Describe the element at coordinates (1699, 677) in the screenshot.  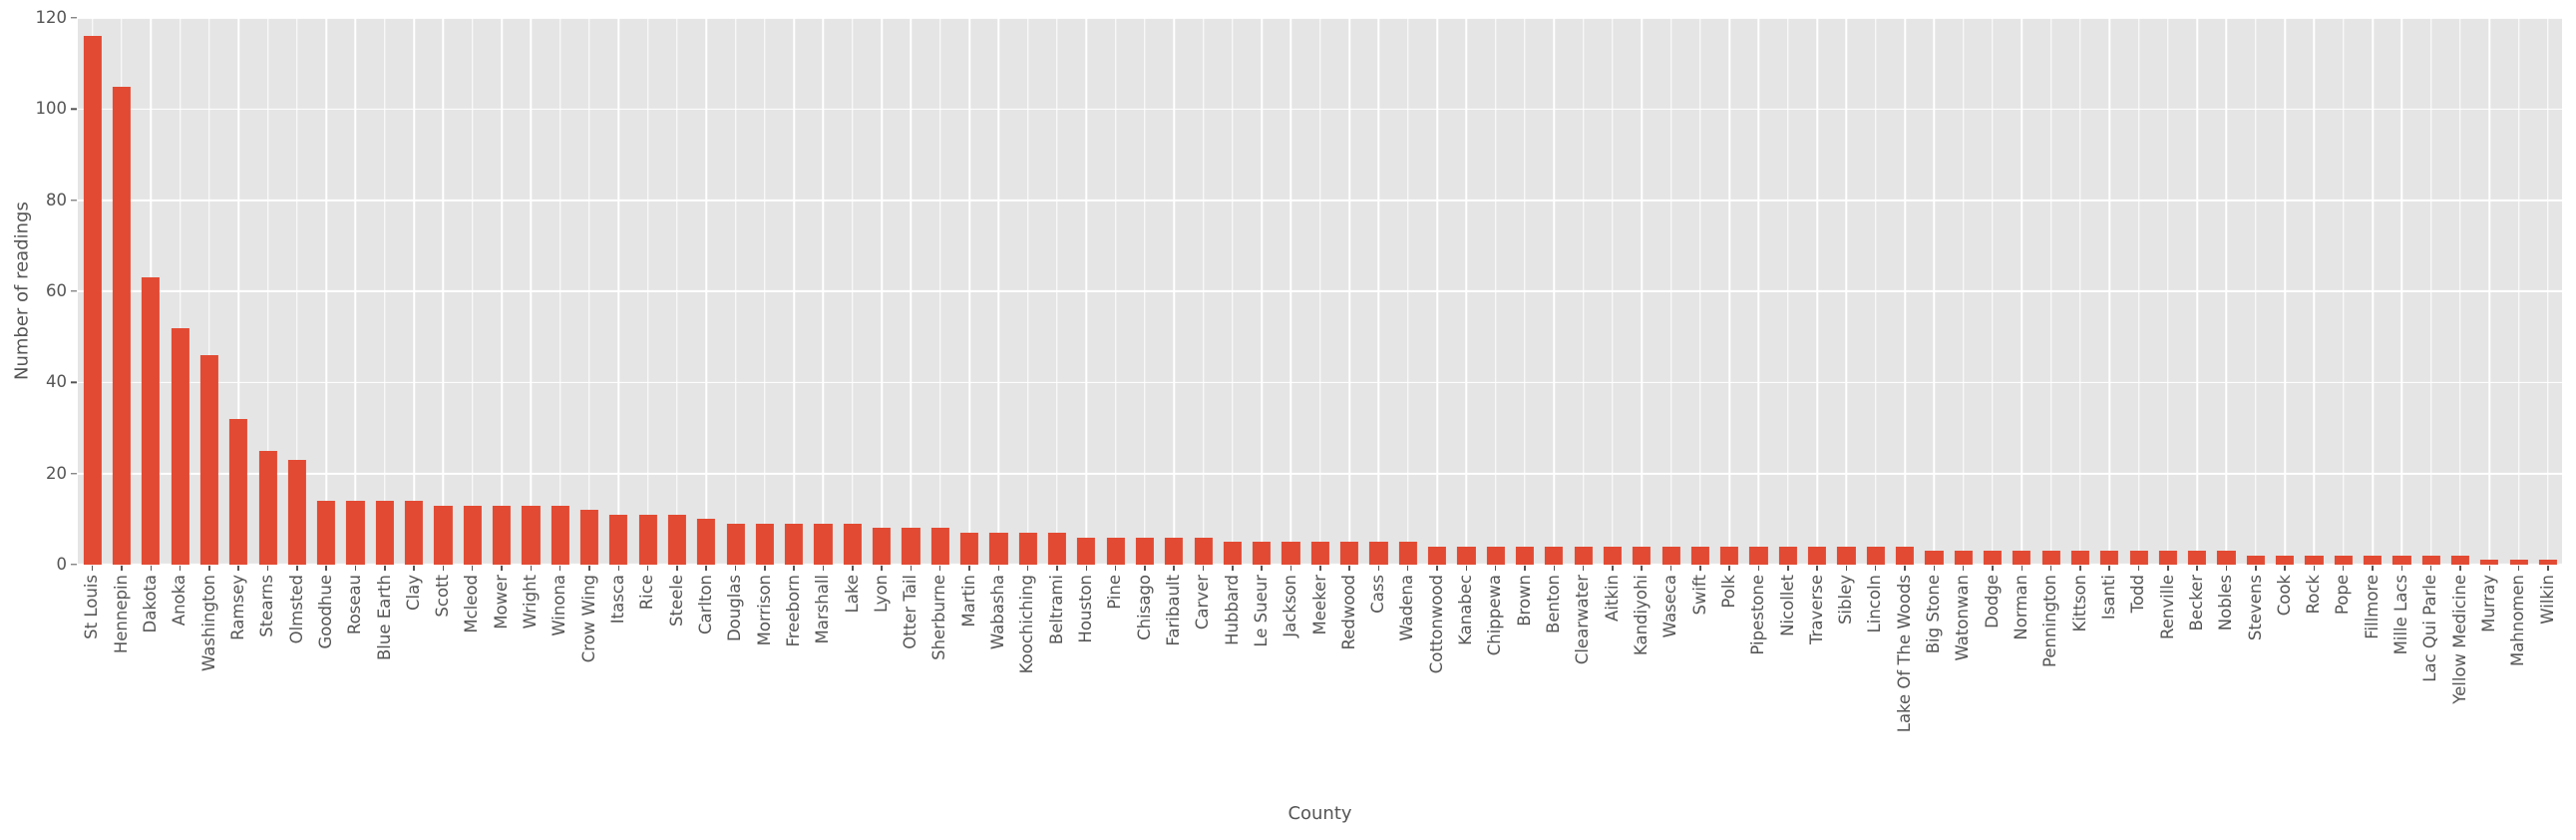
I see `x-tick-cell: Swift` at that location.